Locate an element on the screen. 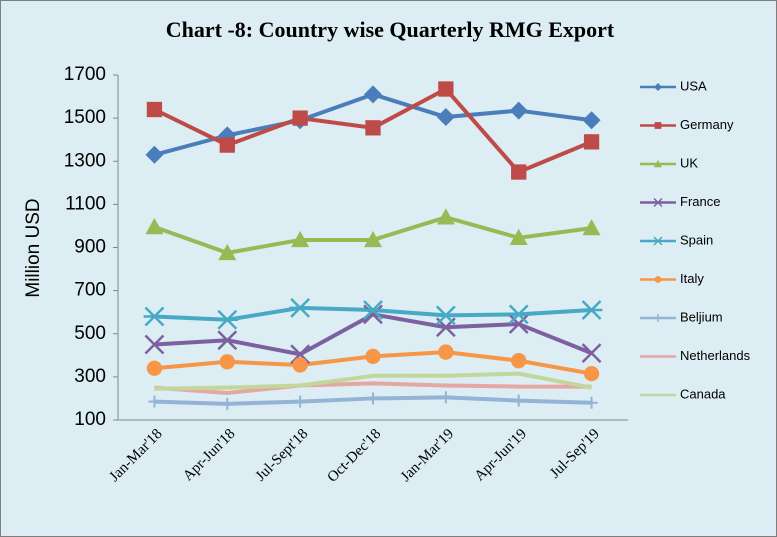 The image size is (777, 537). legend-label: Spain is located at coordinates (696, 239).